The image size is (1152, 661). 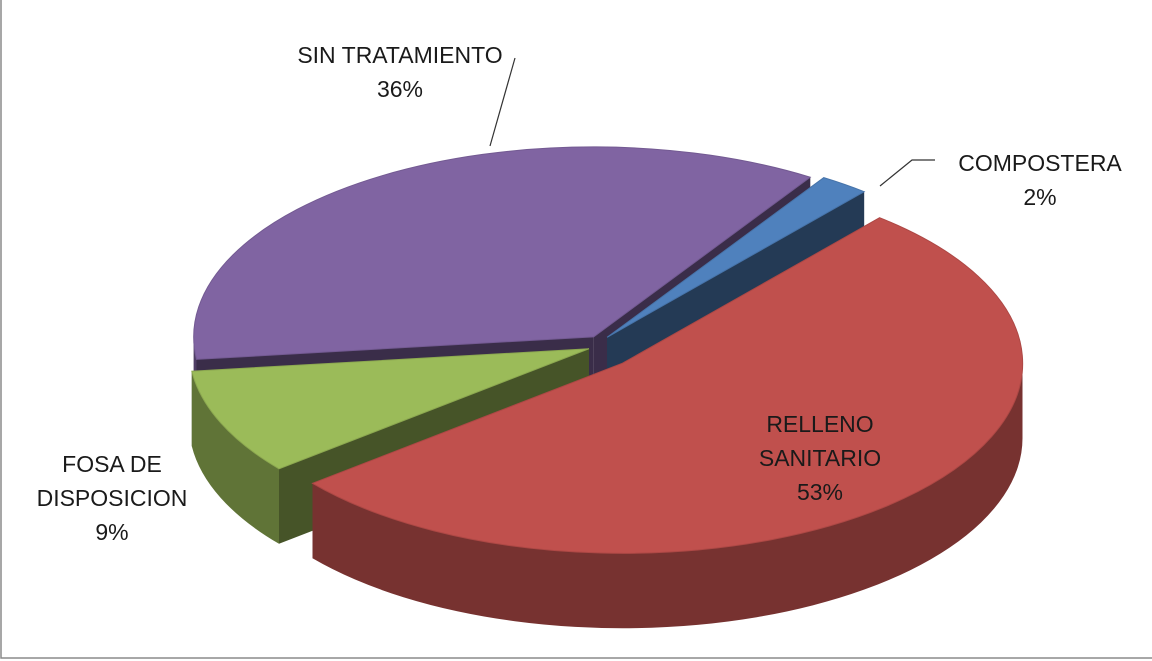 I want to click on slice-label: FOSA DE DISPOSICION 9%, so click(x=112, y=498).